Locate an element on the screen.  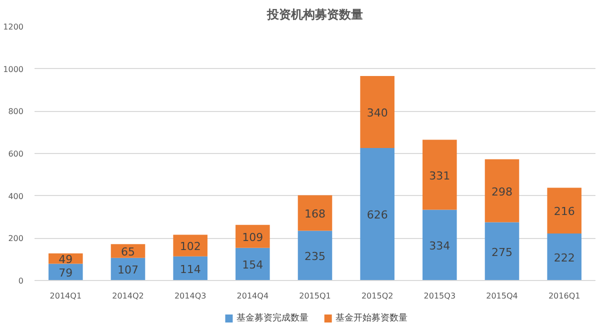
y-tick-label: 1000 is located at coordinates (13, 69).